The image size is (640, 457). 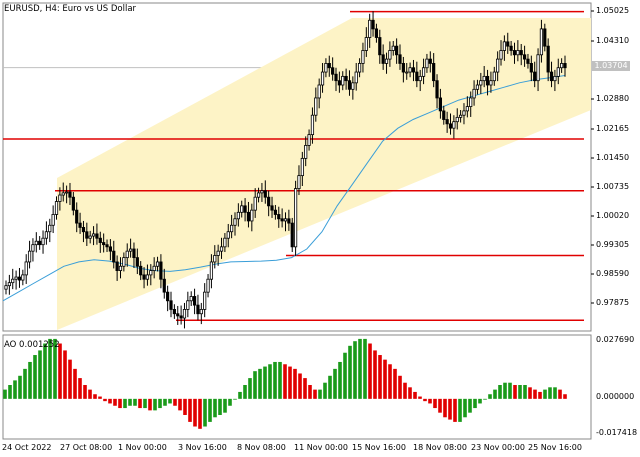 What do you see at coordinates (261, 447) in the screenshot?
I see `time-tick: 8 Nov 08:00` at bounding box center [261, 447].